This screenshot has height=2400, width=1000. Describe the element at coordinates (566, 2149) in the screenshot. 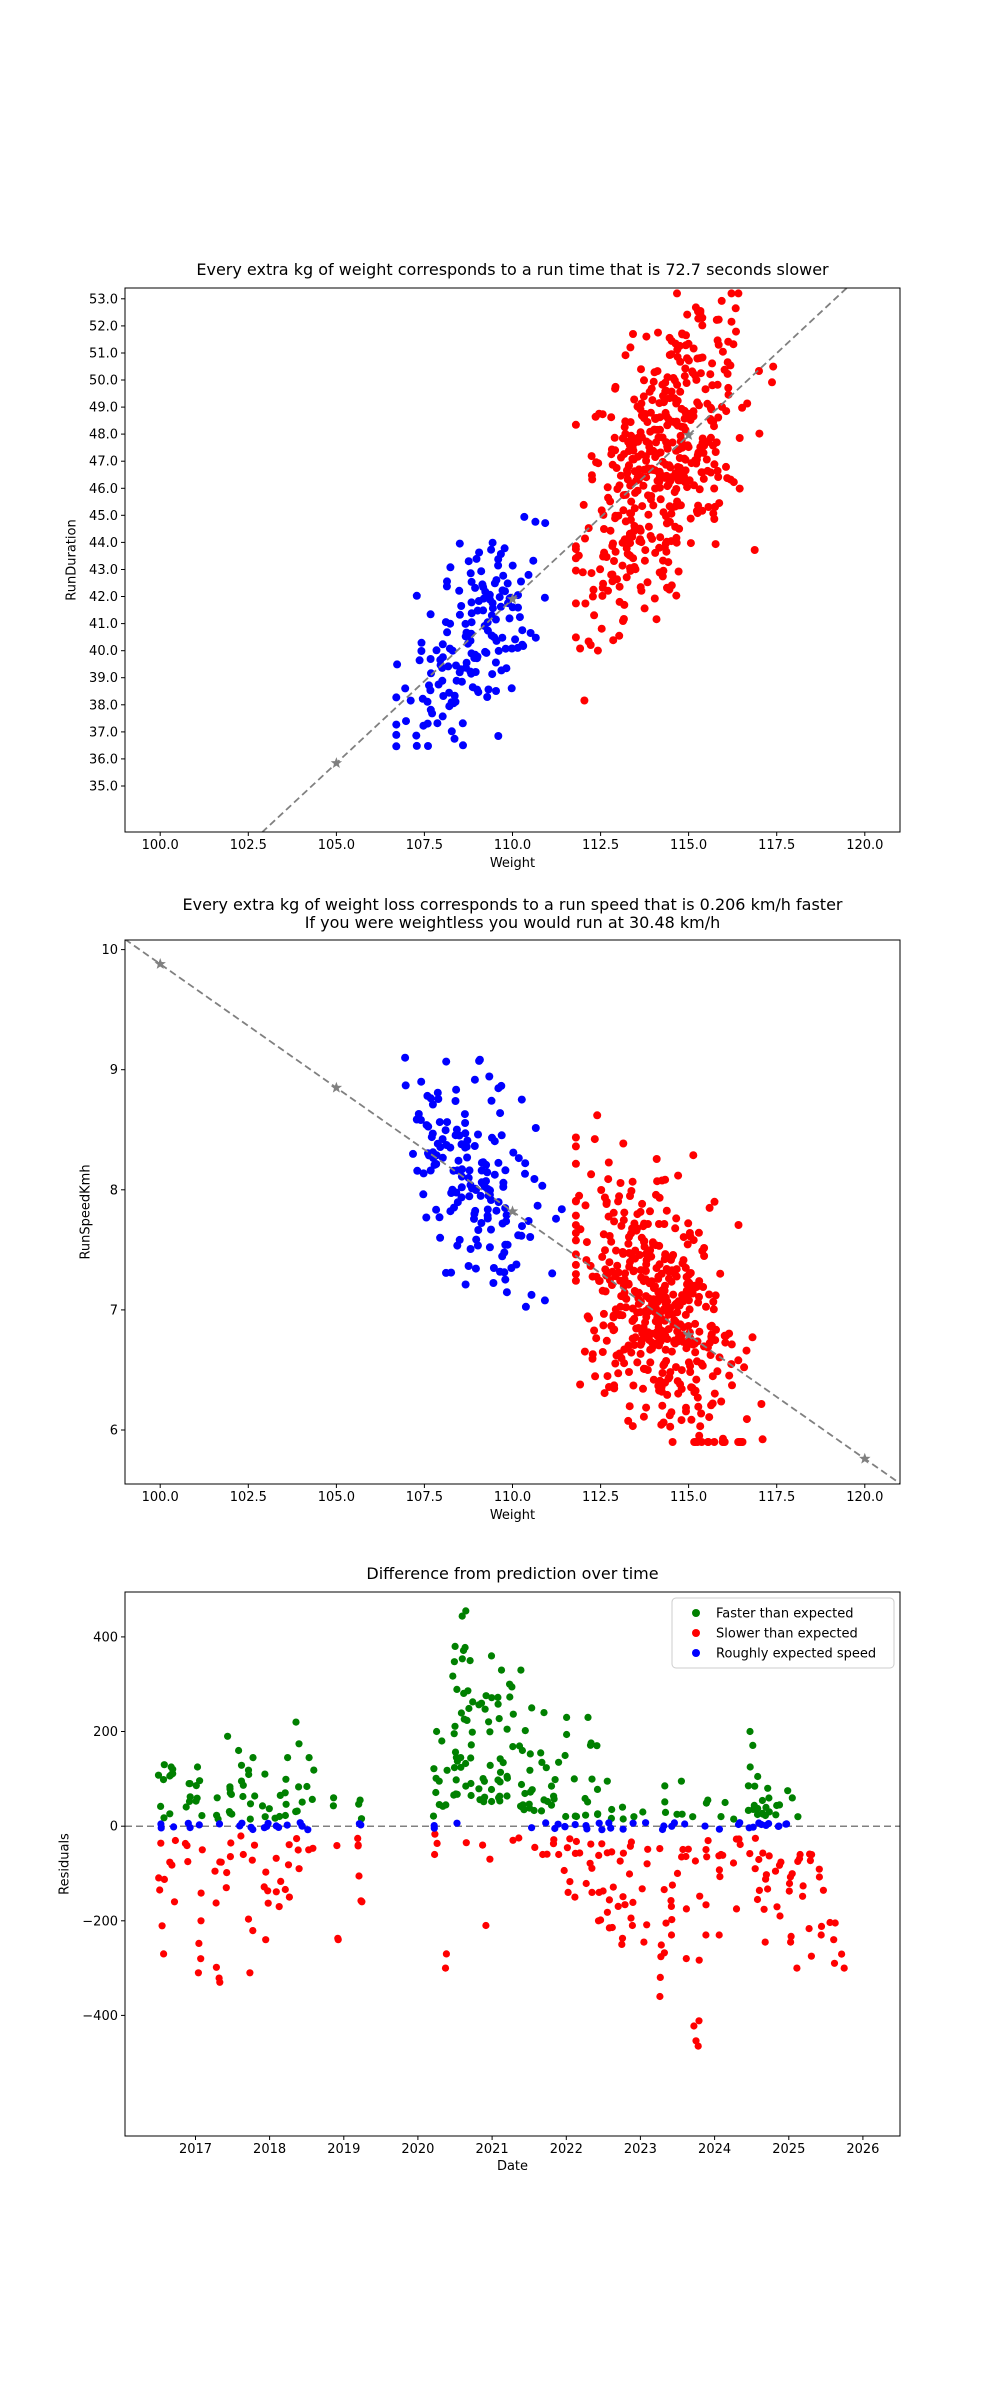

I see `x-tick-label: 2022` at that location.